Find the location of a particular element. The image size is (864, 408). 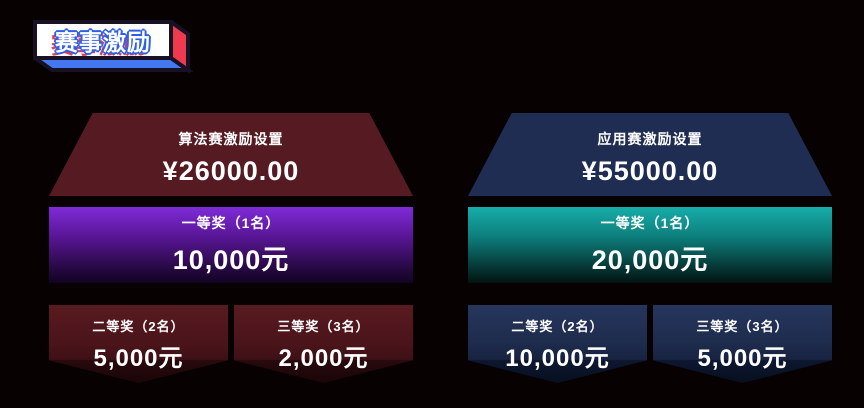

track-header-trapezoid: 应用赛激励设置 ¥55000.00 is located at coordinates (650, 154).